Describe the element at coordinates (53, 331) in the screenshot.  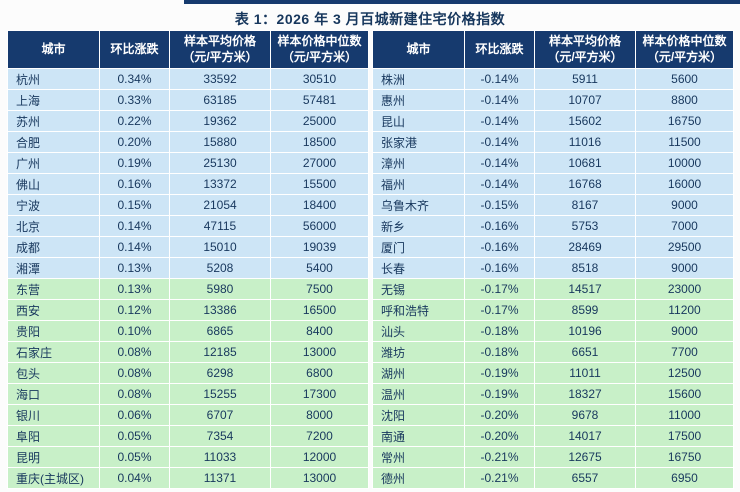
I see `city-cell: 贵阳` at that location.